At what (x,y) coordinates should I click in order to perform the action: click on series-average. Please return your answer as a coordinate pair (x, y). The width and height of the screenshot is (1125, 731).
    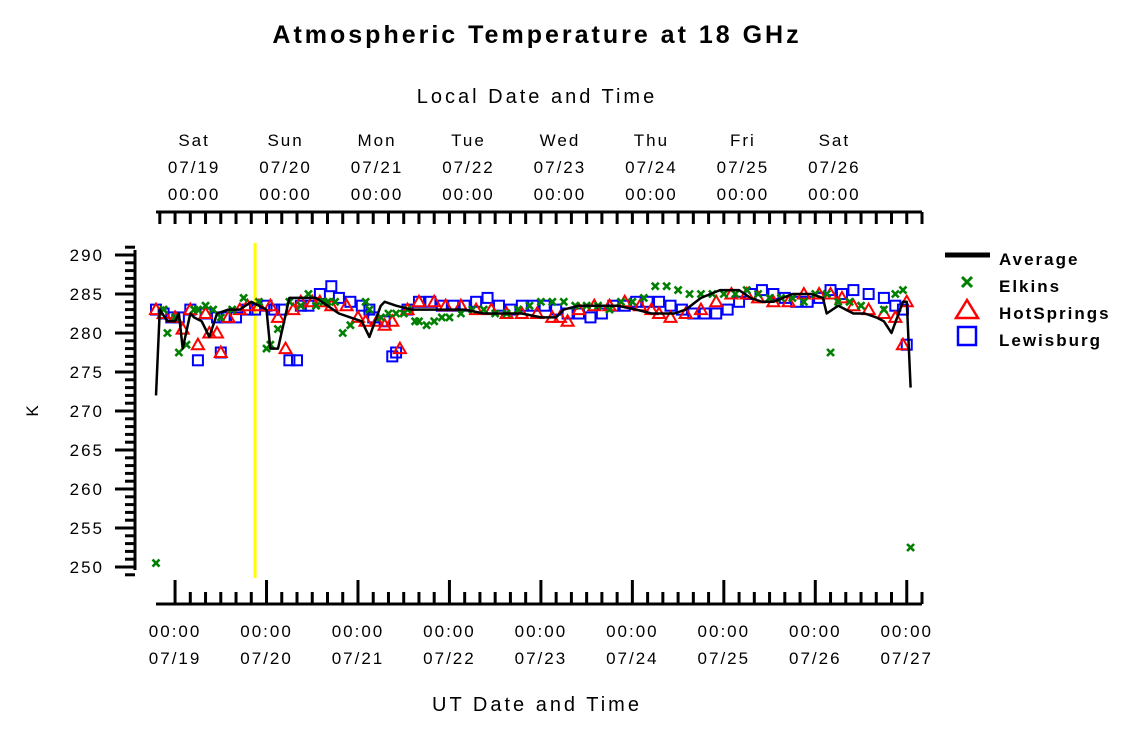
    Looking at the image, I should click on (533, 342).